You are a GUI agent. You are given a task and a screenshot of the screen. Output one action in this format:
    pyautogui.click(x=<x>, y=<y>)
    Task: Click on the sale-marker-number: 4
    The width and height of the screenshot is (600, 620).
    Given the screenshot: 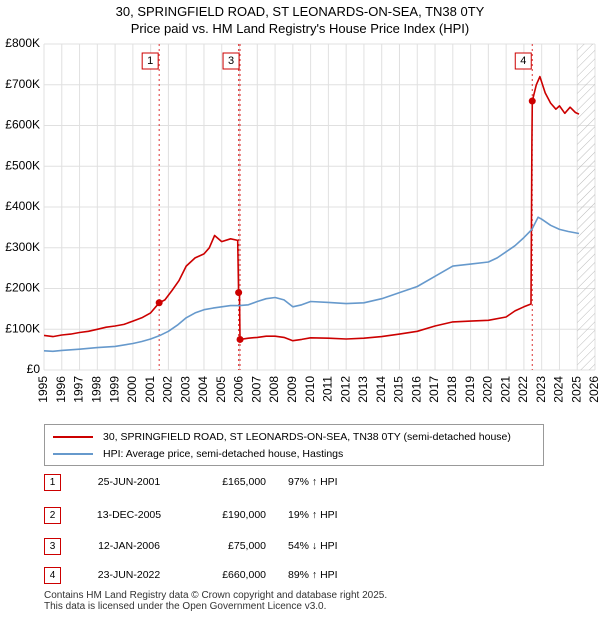 What is the action you would take?
    pyautogui.click(x=523, y=61)
    